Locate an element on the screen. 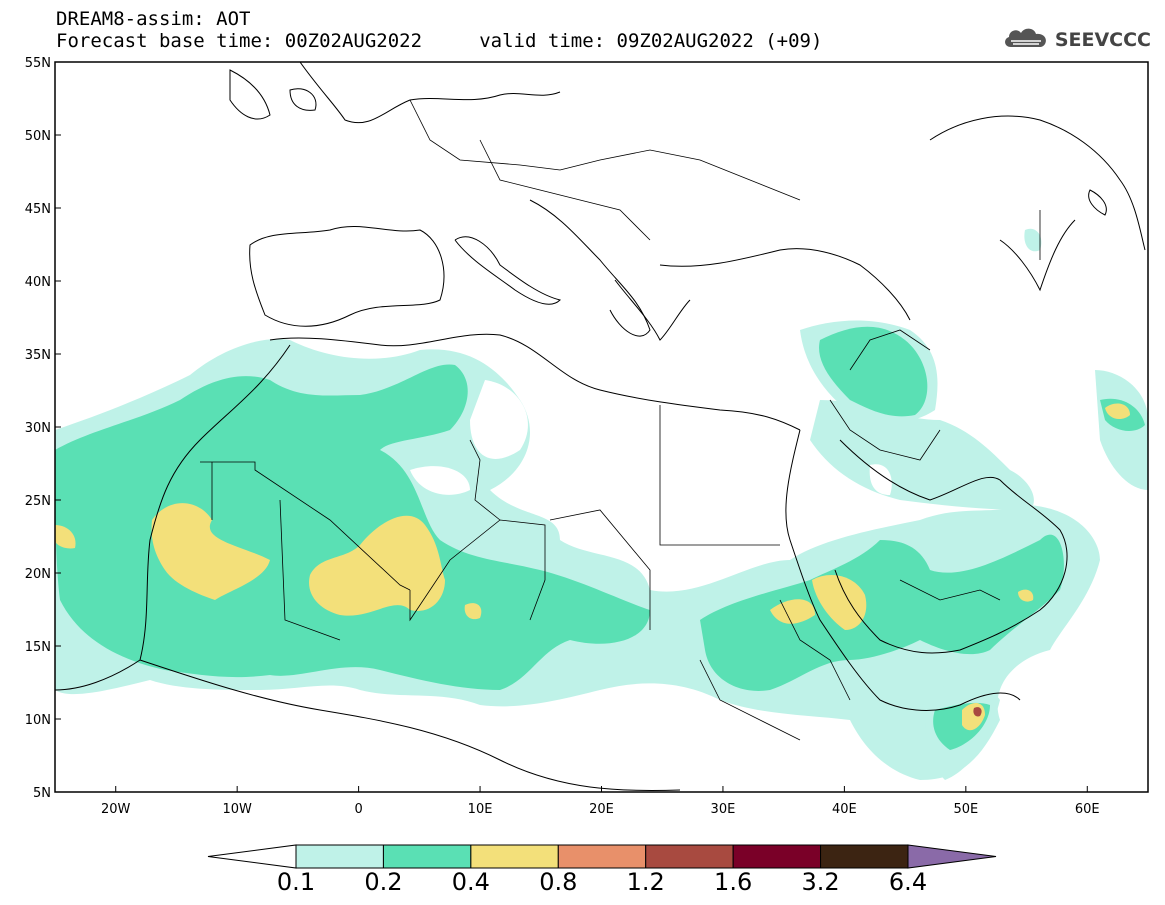  latitude-axis: 55N 50N 45N 40N 35N 30N 25N 20N 15N 10N 5N is located at coordinates (43, 428).